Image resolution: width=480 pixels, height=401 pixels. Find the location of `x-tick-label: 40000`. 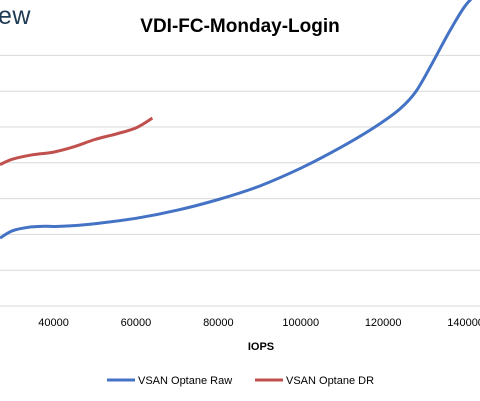

x-tick-label: 40000 is located at coordinates (53, 323).